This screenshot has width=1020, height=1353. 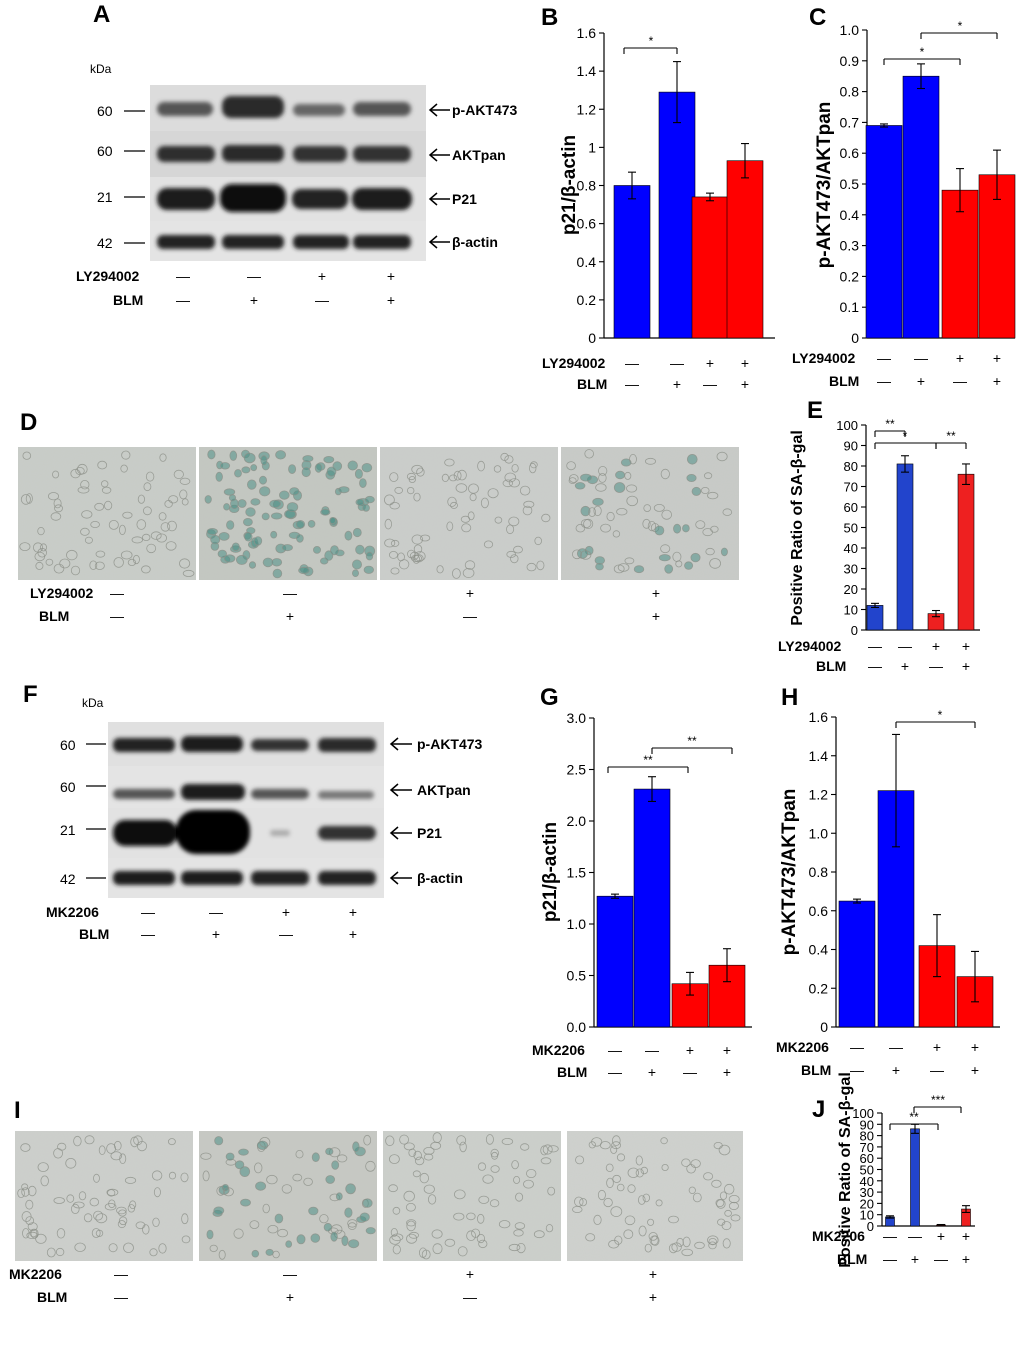 What do you see at coordinates (574, 363) in the screenshot?
I see `treatment-label-b: LY294002` at bounding box center [574, 363].